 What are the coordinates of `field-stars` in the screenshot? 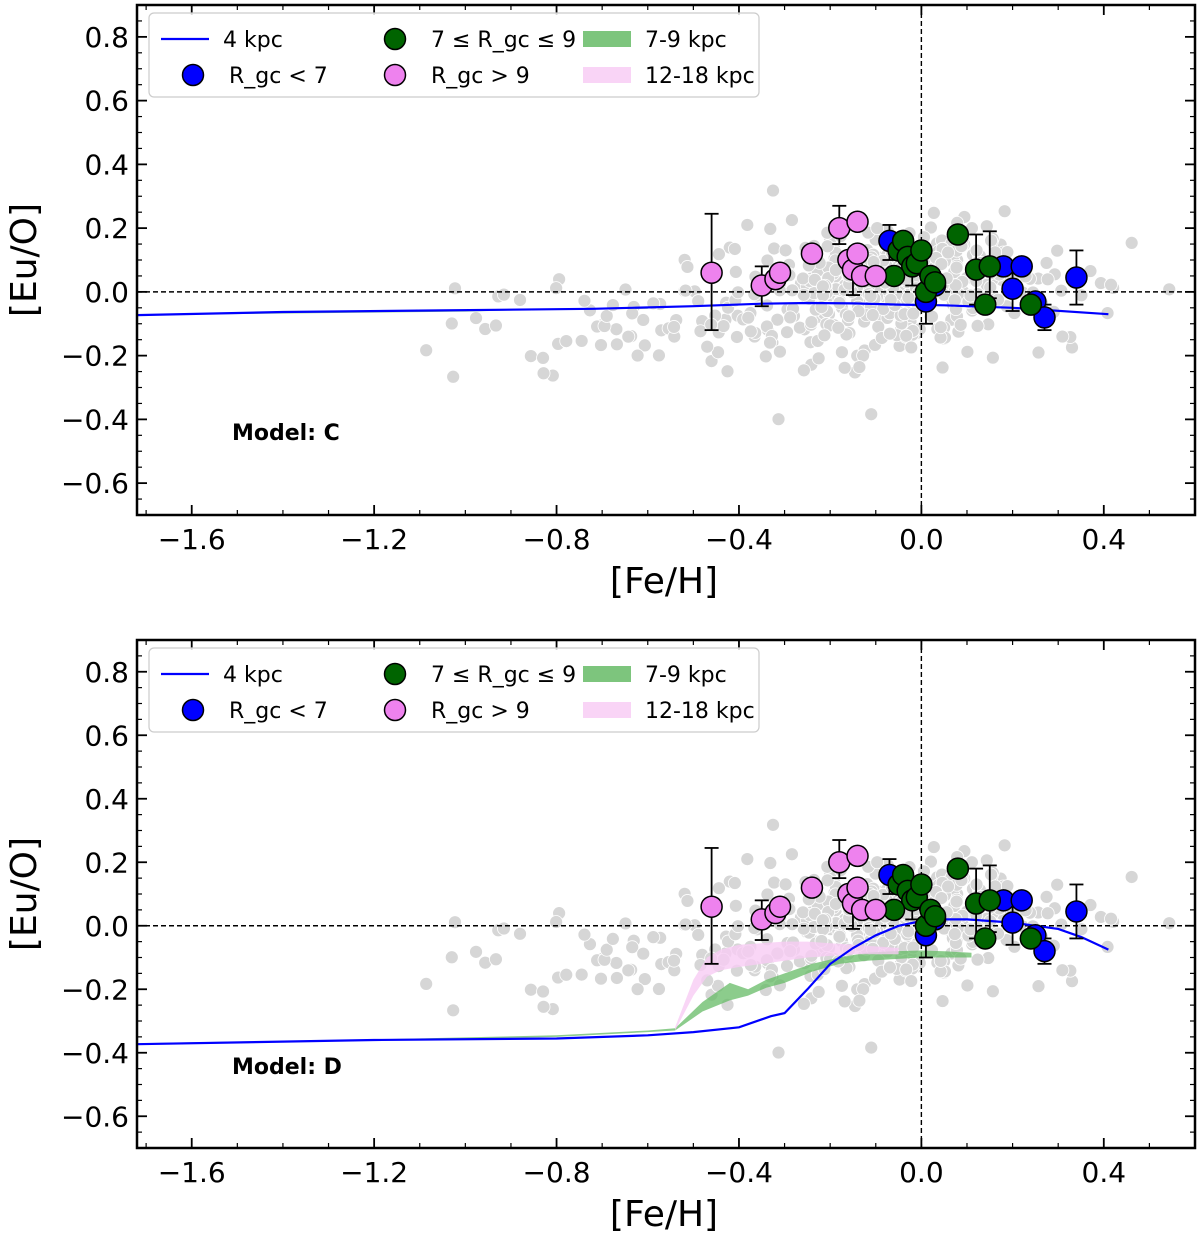 It's located at (798, 305).